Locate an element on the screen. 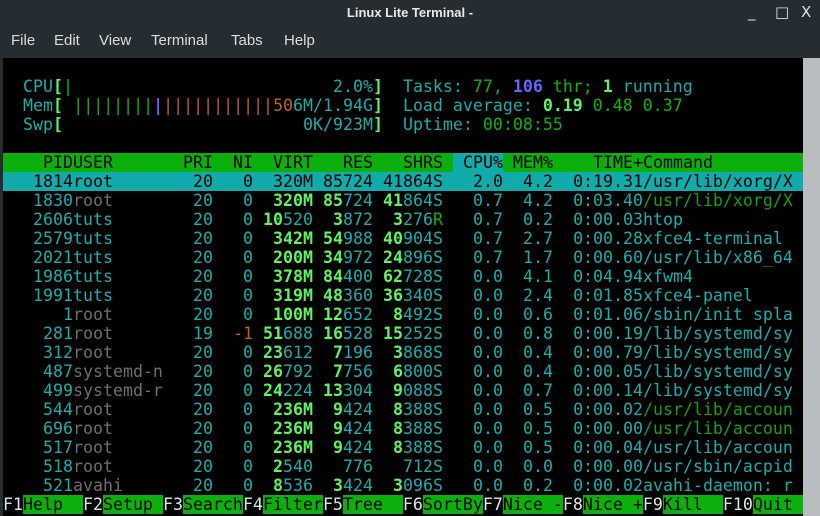 This screenshot has height=516, width=820. cell-ni: 0 is located at coordinates (233, 371).